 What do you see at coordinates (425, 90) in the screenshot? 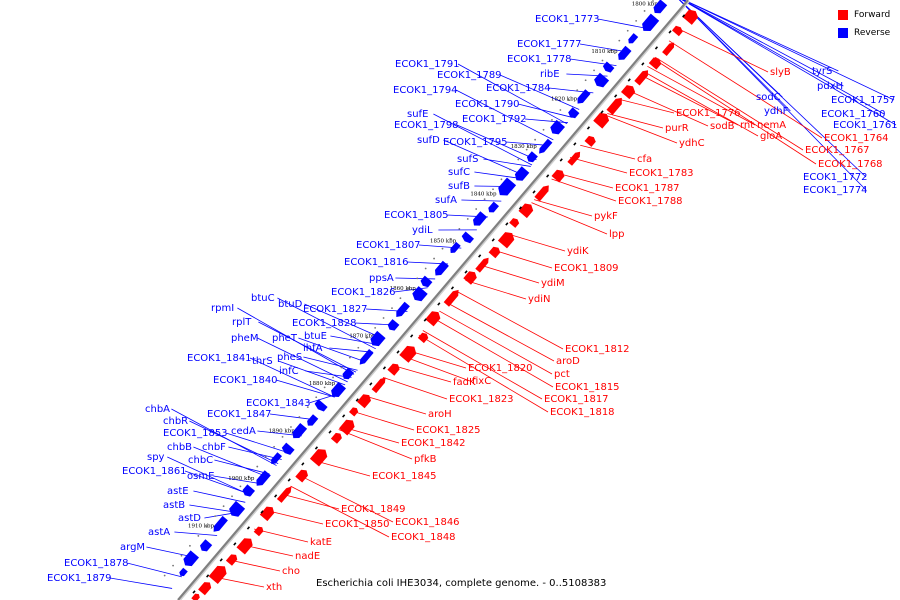
I see `gene-label-ecok1-1794: ECOK1_1794` at bounding box center [425, 90].